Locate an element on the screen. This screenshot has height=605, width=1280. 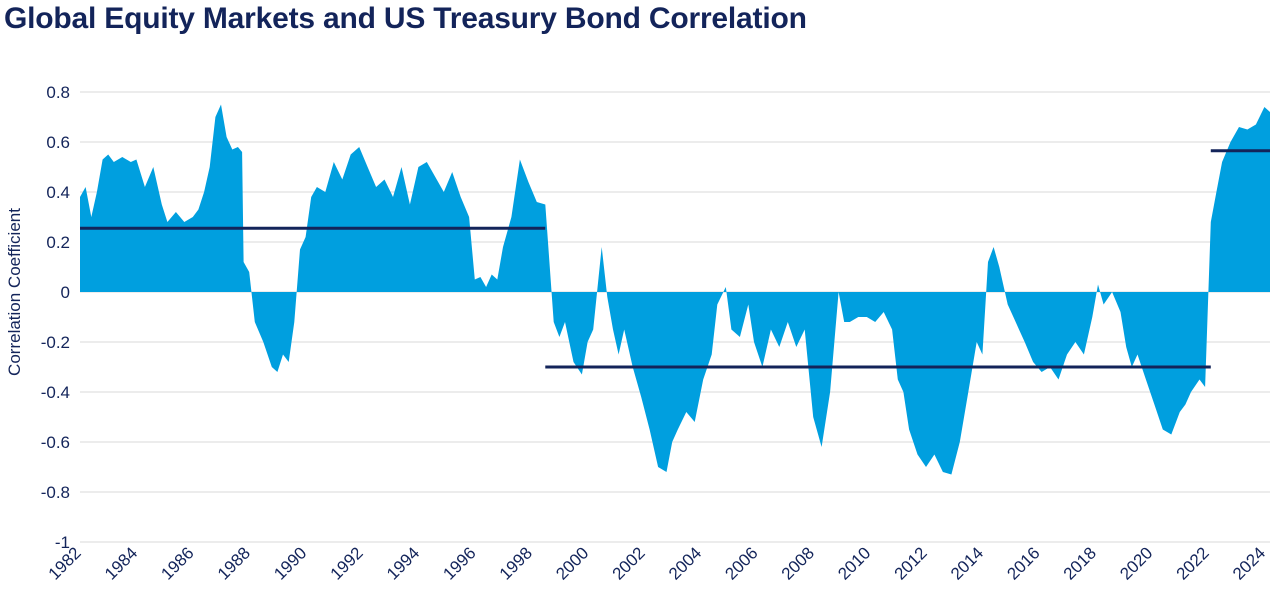
y-tick-label: 0 is located at coordinates (65, 292).